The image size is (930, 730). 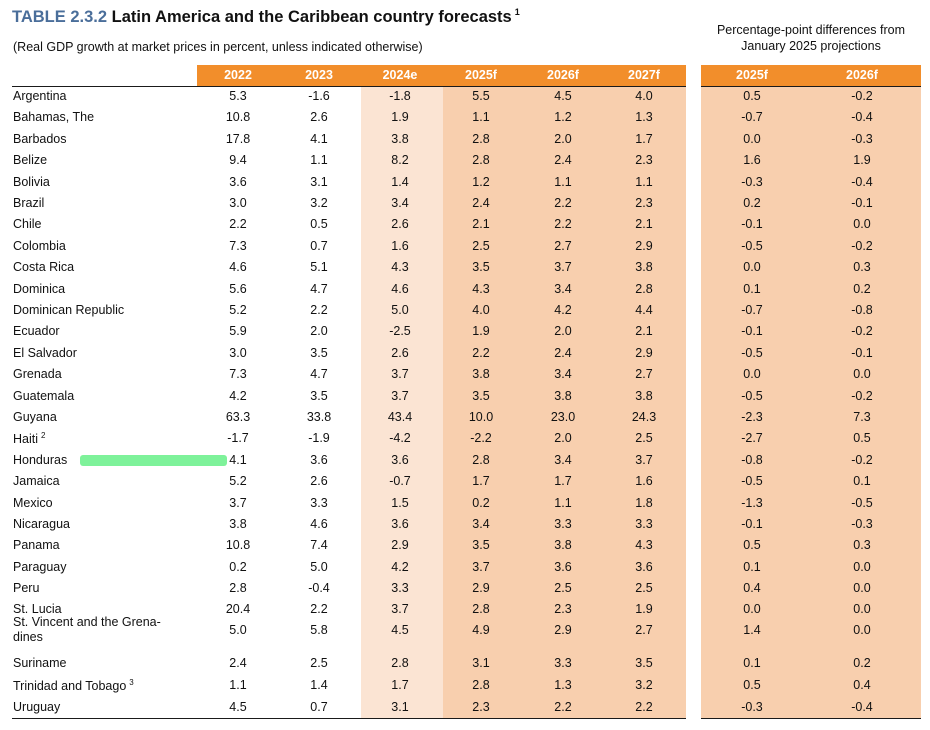 What do you see at coordinates (40, 460) in the screenshot?
I see `country-name: Honduras` at bounding box center [40, 460].